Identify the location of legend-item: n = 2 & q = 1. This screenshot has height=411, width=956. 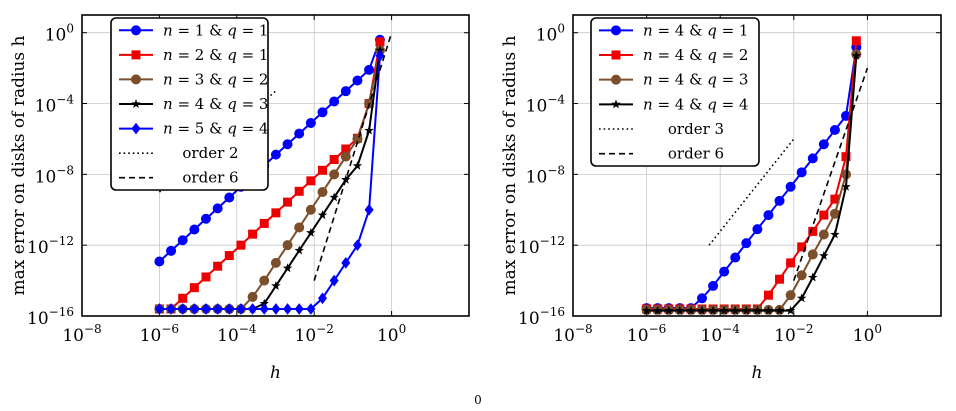
(193, 55).